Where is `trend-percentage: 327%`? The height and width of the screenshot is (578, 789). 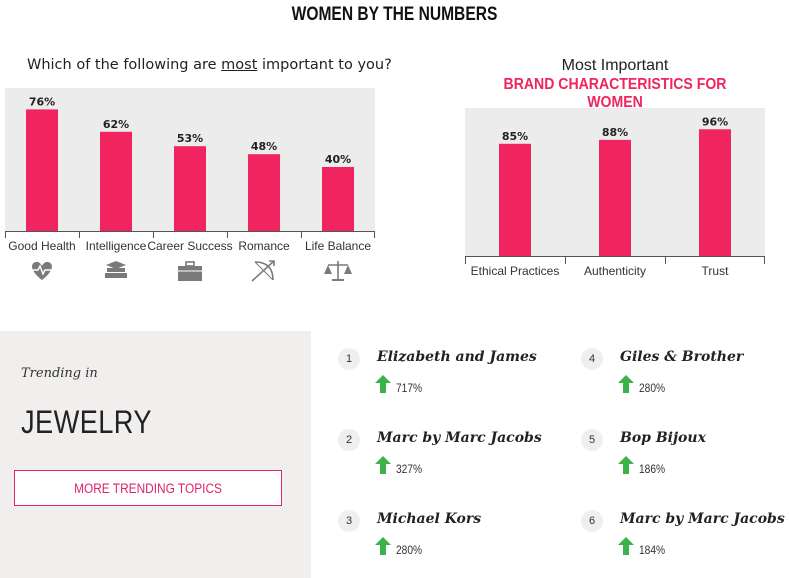 trend-percentage: 327% is located at coordinates (409, 469).